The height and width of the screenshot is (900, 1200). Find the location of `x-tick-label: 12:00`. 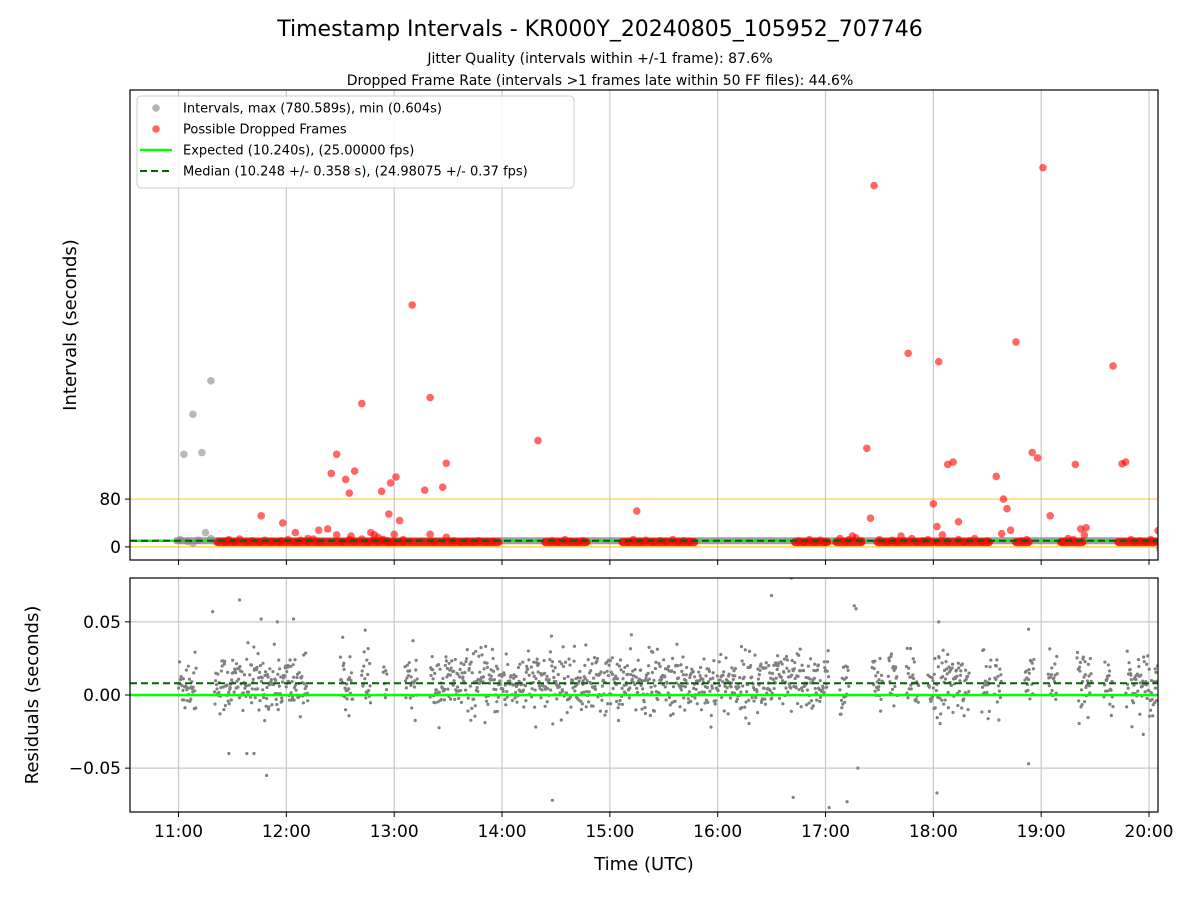

x-tick-label: 12:00 is located at coordinates (286, 832).